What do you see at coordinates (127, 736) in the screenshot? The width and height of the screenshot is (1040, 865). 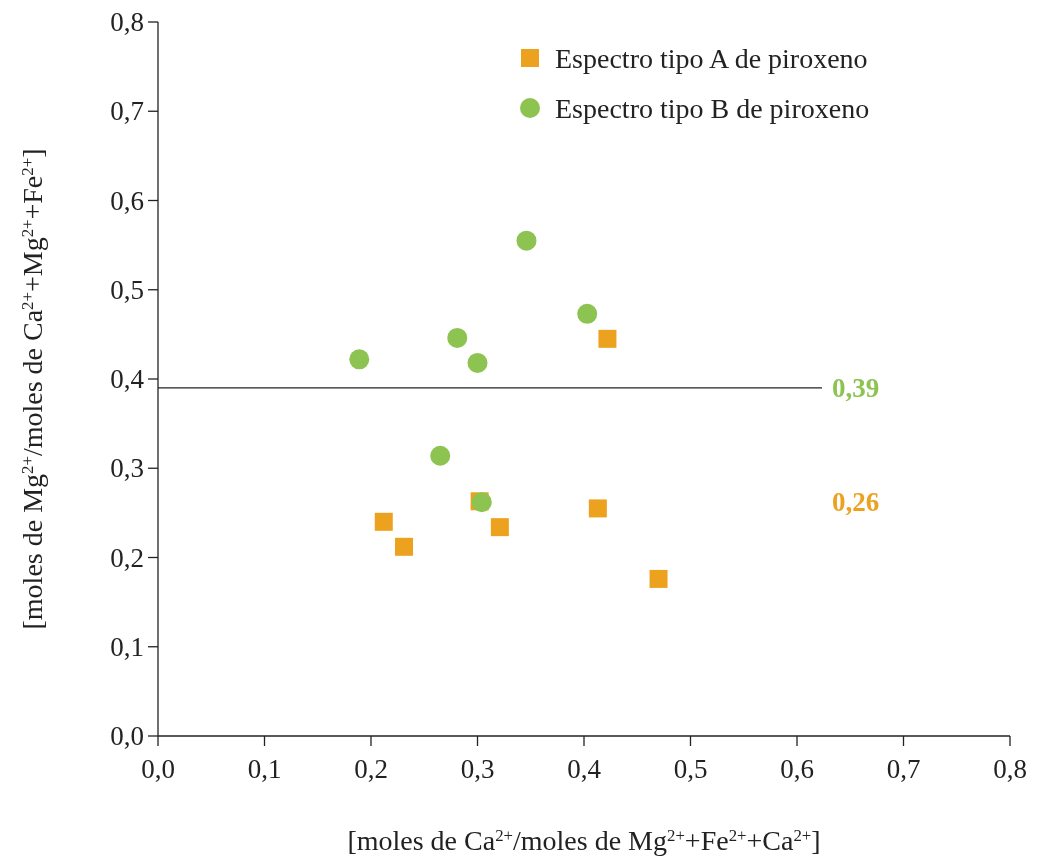 I see `y-tick-label: 0,0` at bounding box center [127, 736].